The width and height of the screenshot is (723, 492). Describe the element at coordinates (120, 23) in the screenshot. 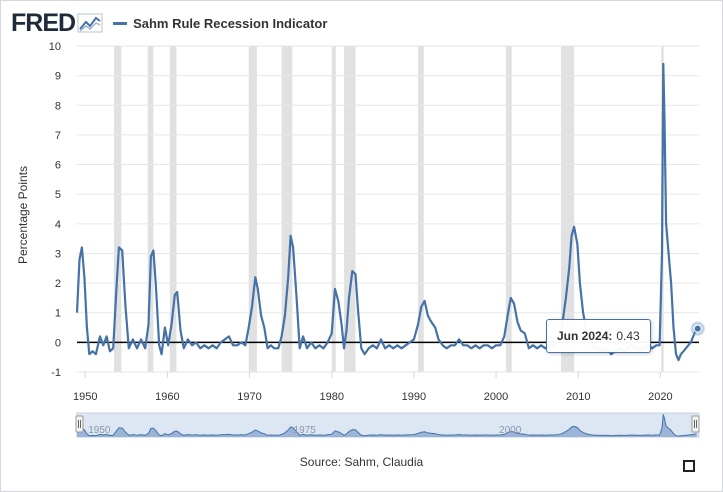

I see `legend-swatch` at that location.